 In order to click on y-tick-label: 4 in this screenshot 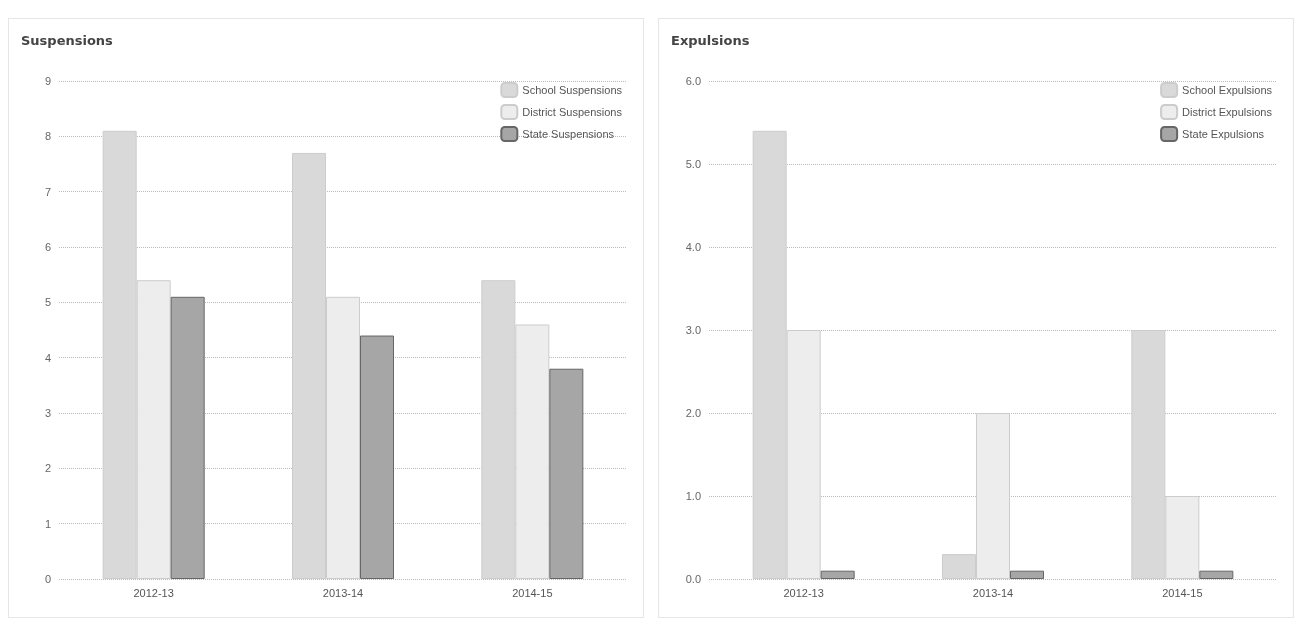, I will do `click(47, 357)`.